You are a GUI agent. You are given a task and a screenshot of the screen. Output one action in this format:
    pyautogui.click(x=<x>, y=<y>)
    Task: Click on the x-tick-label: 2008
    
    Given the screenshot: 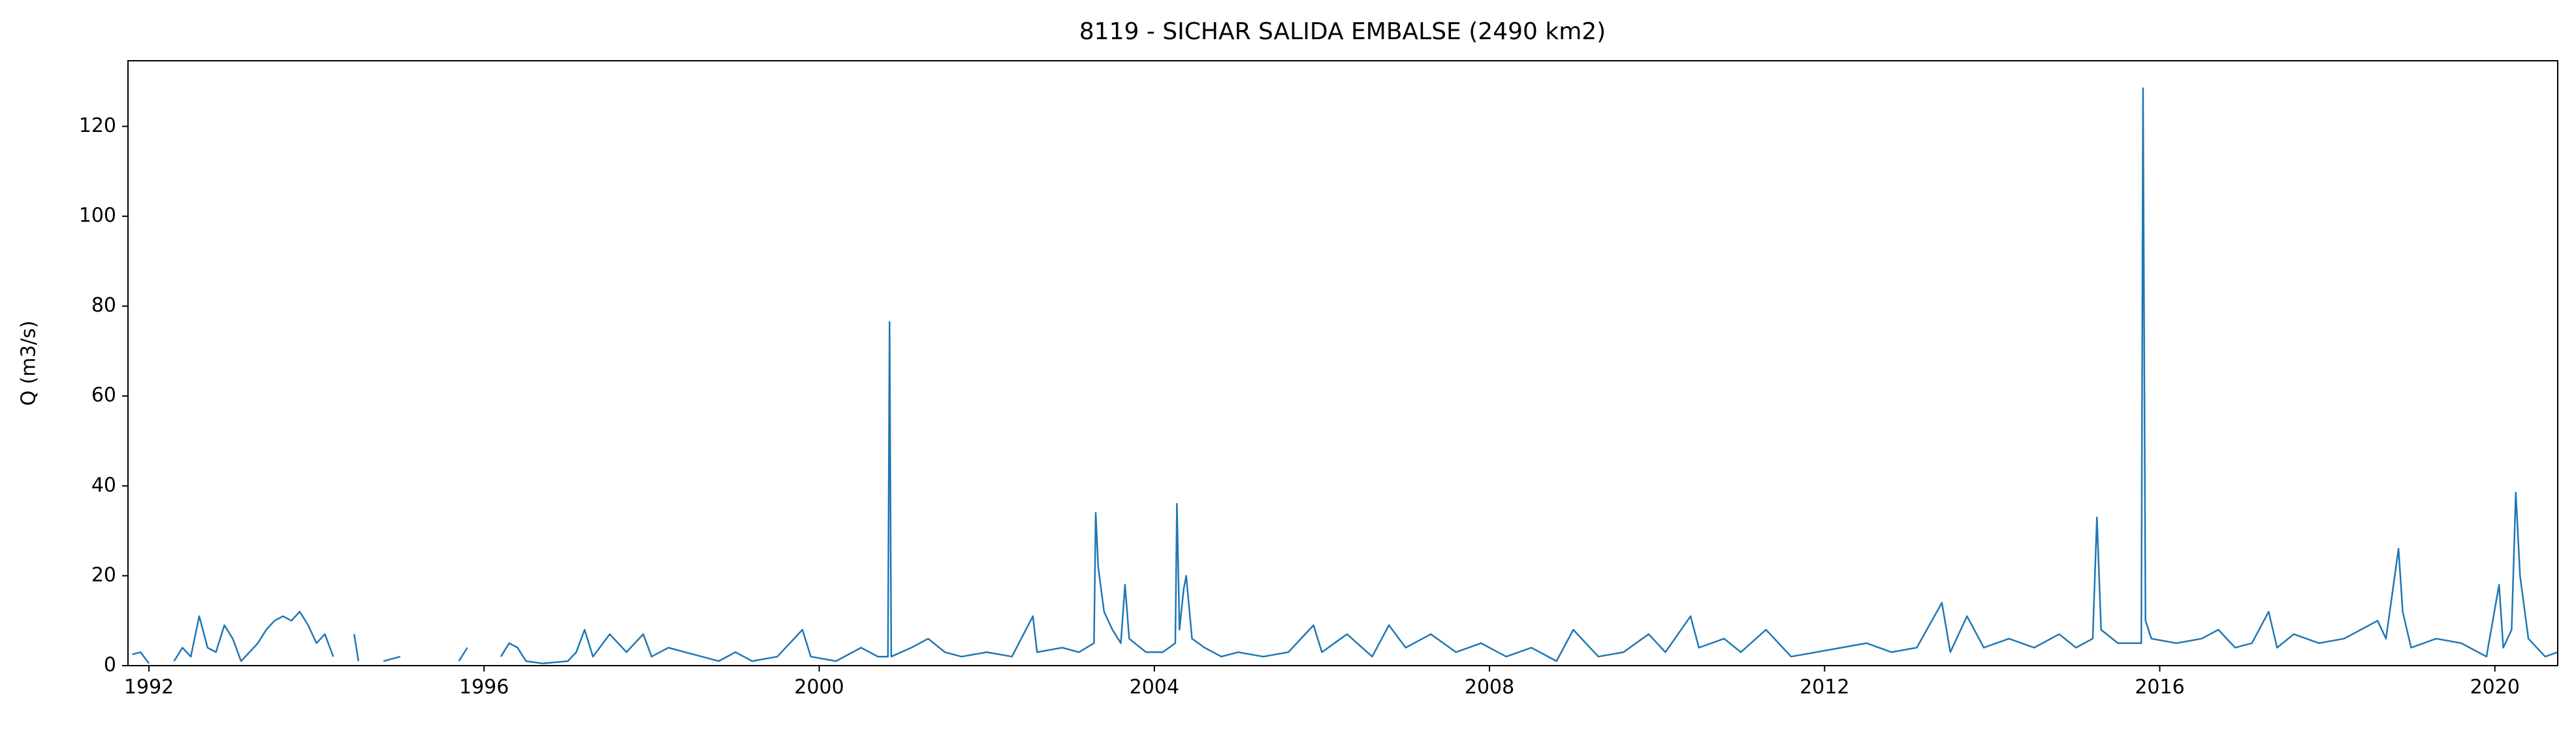 What is the action you would take?
    pyautogui.click(x=1489, y=687)
    